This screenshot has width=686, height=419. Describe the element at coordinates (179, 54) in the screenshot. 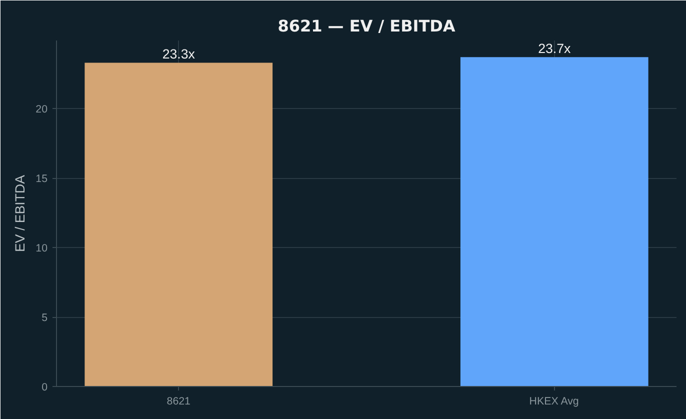

I see `data-label: 23.3x` at that location.